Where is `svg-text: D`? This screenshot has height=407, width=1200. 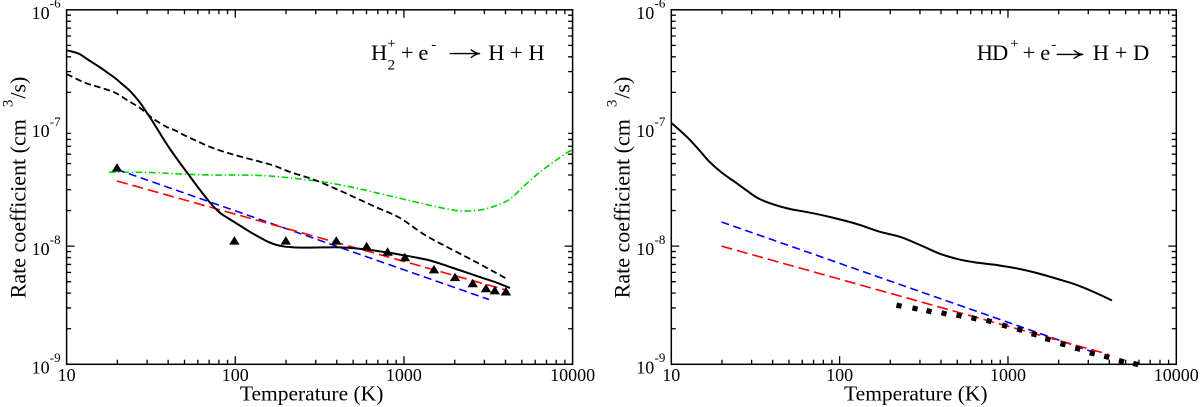 svg-text: D is located at coordinates (1000, 52).